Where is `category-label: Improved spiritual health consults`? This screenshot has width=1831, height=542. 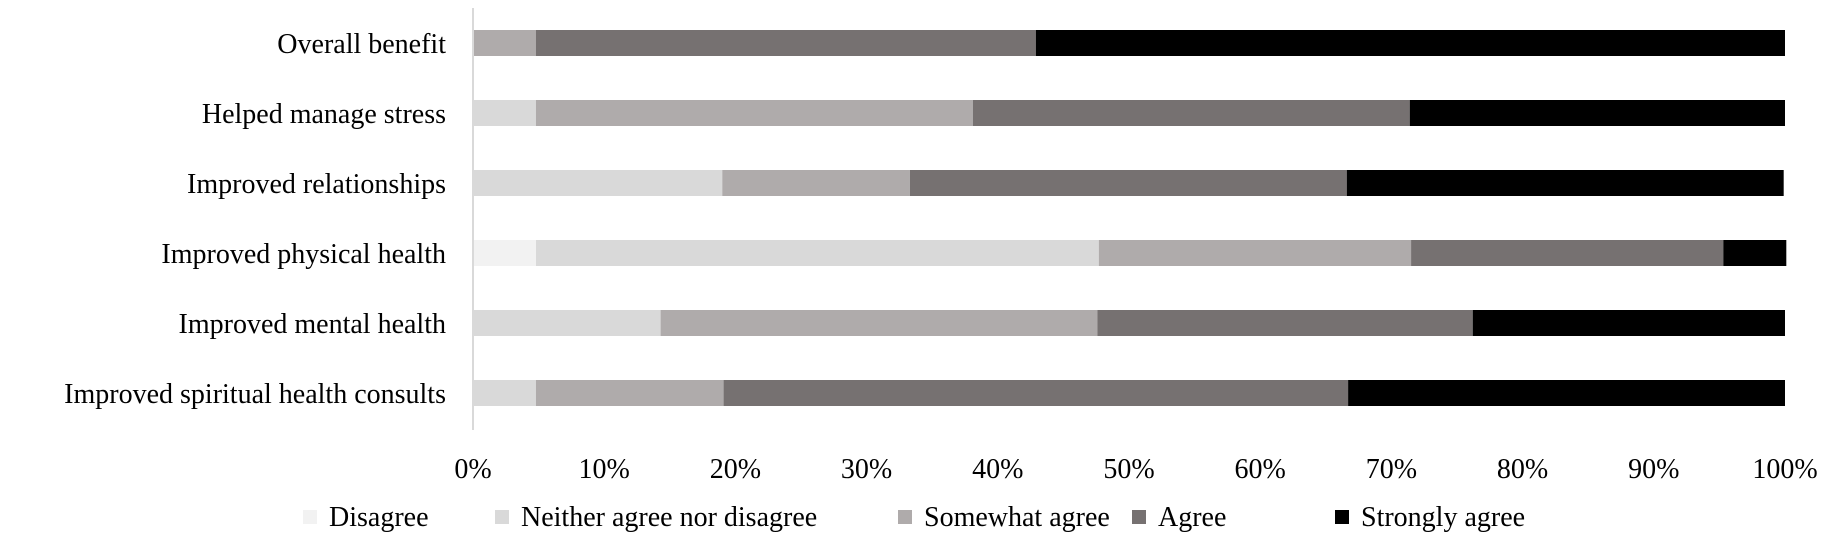 category-label: Improved spiritual health consults is located at coordinates (255, 394).